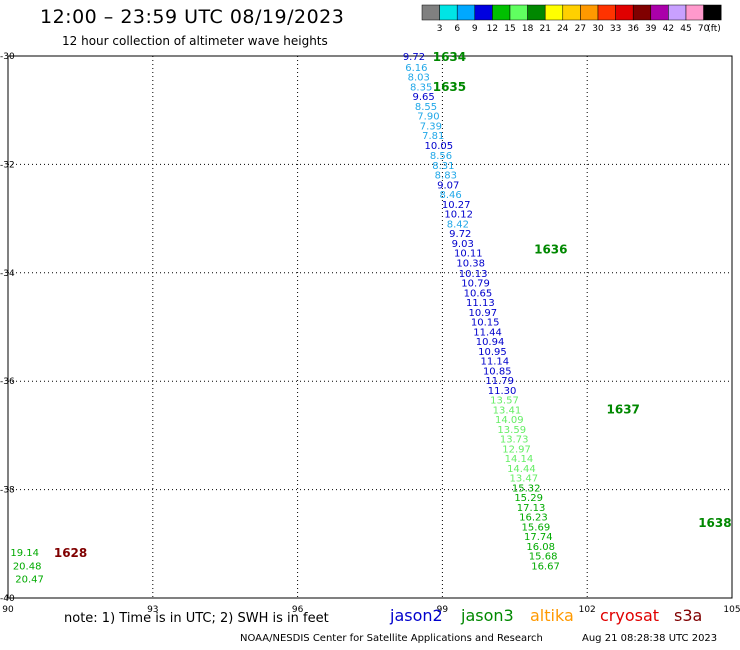 The image size is (740, 650). Describe the element at coordinates (688, 615) in the screenshot. I see `satellite-legend-s3a: s3a` at that location.